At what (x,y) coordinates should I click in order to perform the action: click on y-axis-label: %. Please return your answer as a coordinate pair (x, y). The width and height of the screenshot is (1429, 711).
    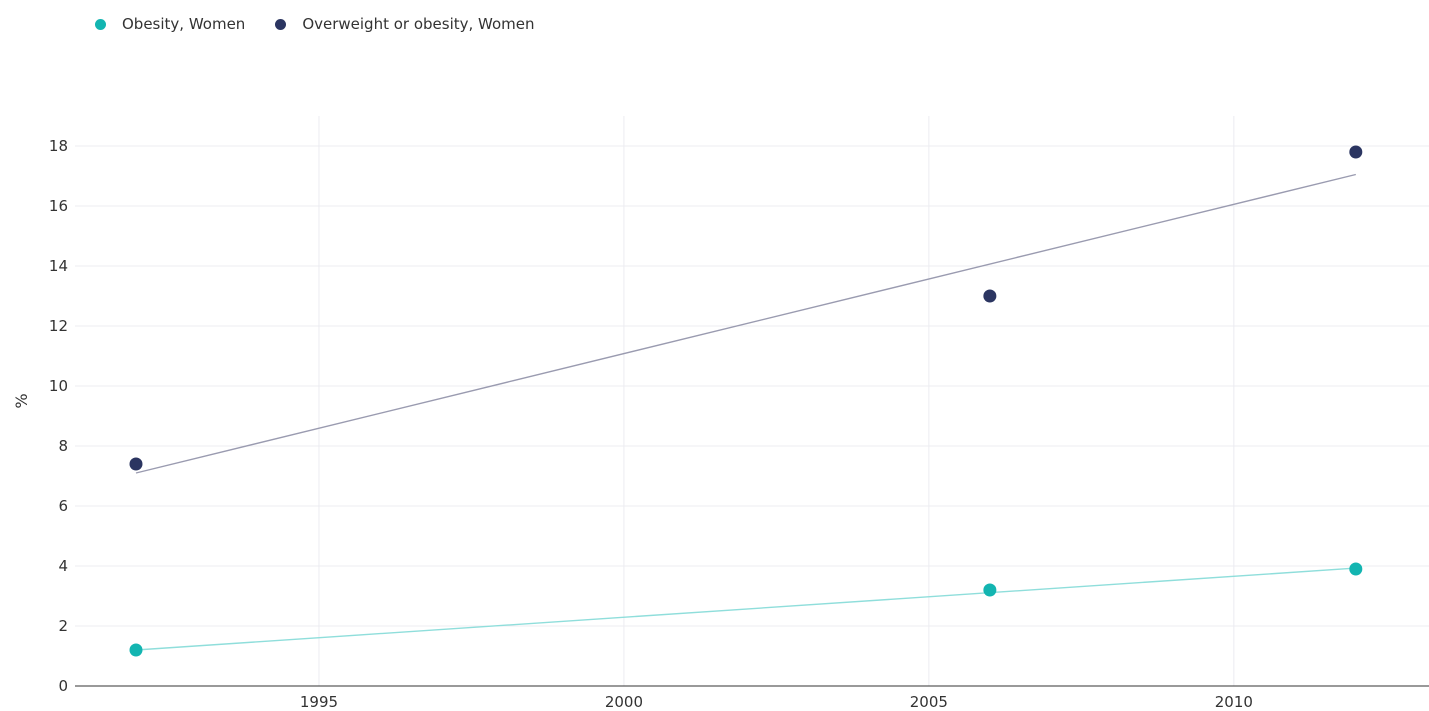
    Looking at the image, I should click on (21, 400).